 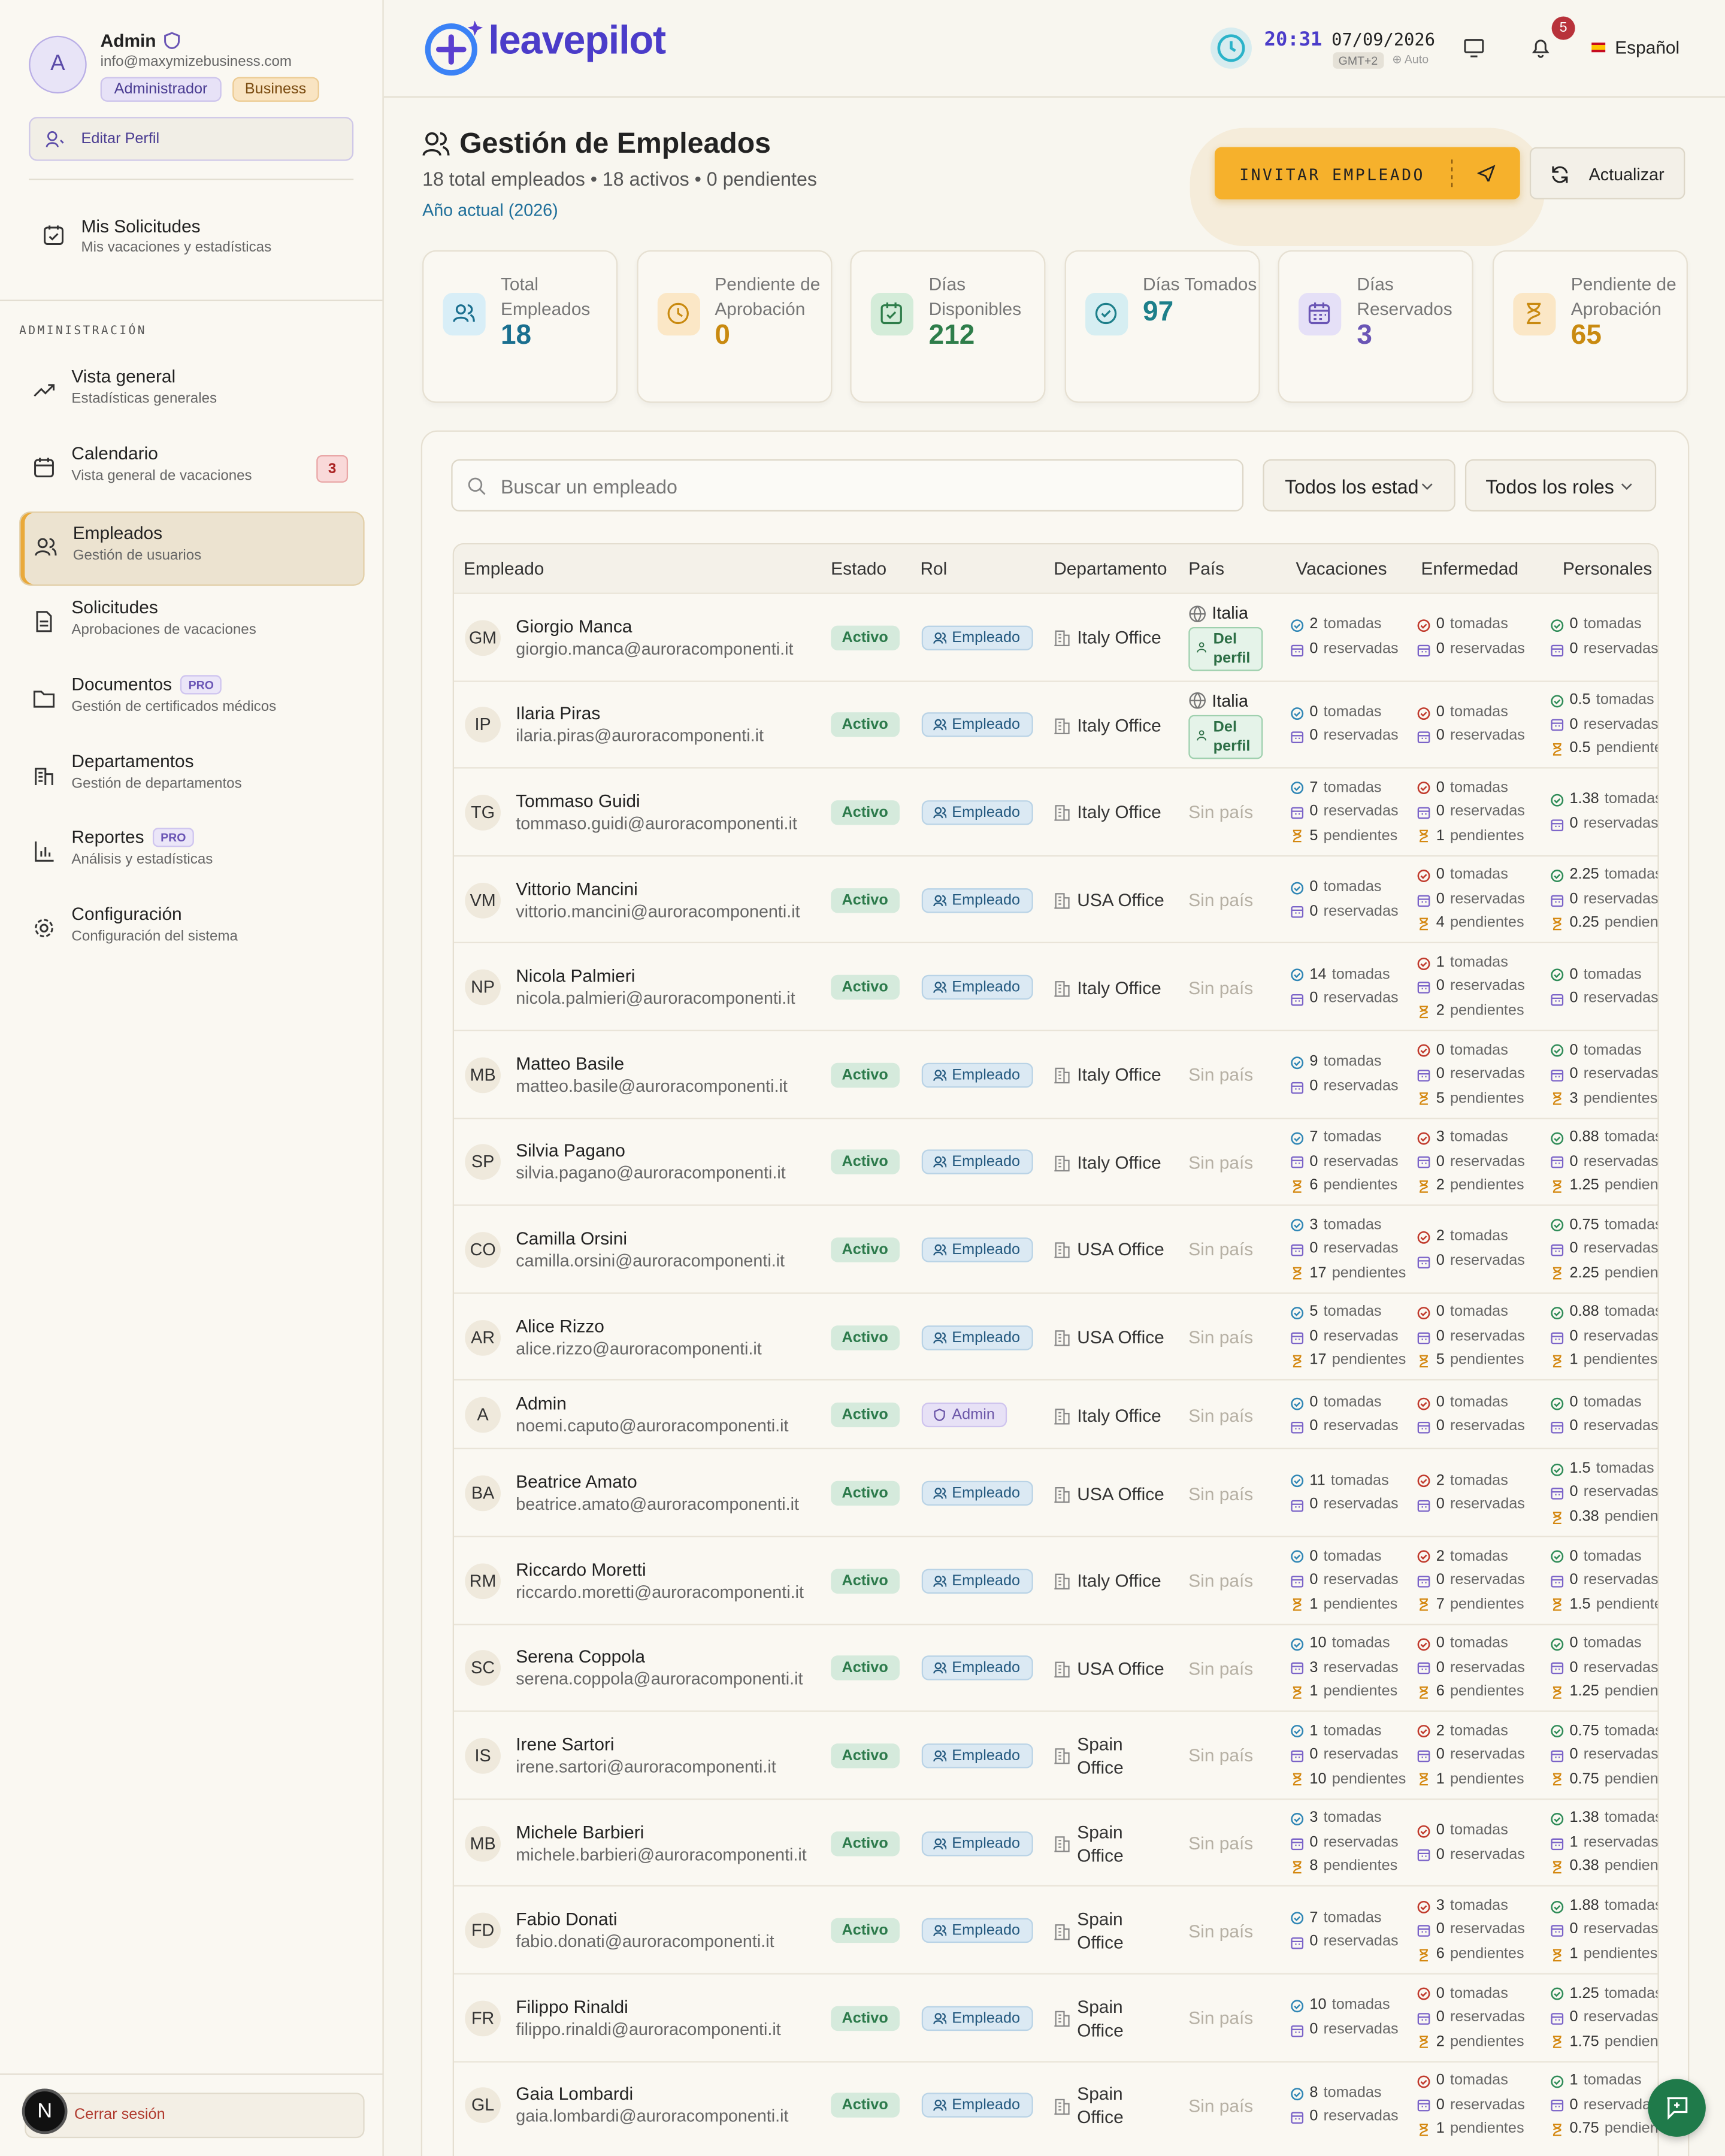 What do you see at coordinates (1440, 1731) in the screenshot?
I see `leave-count: 2` at bounding box center [1440, 1731].